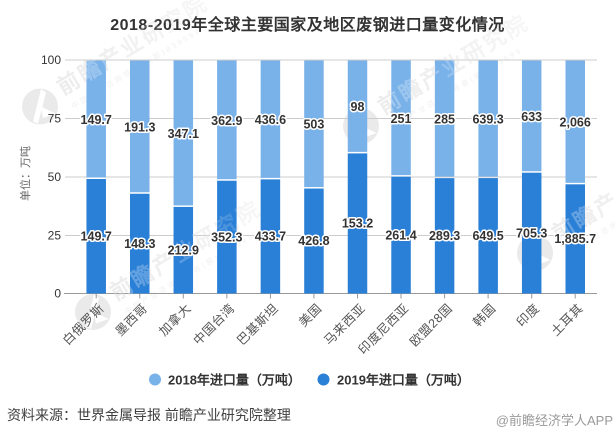  I want to click on svg-text: 25, so click(55, 236).